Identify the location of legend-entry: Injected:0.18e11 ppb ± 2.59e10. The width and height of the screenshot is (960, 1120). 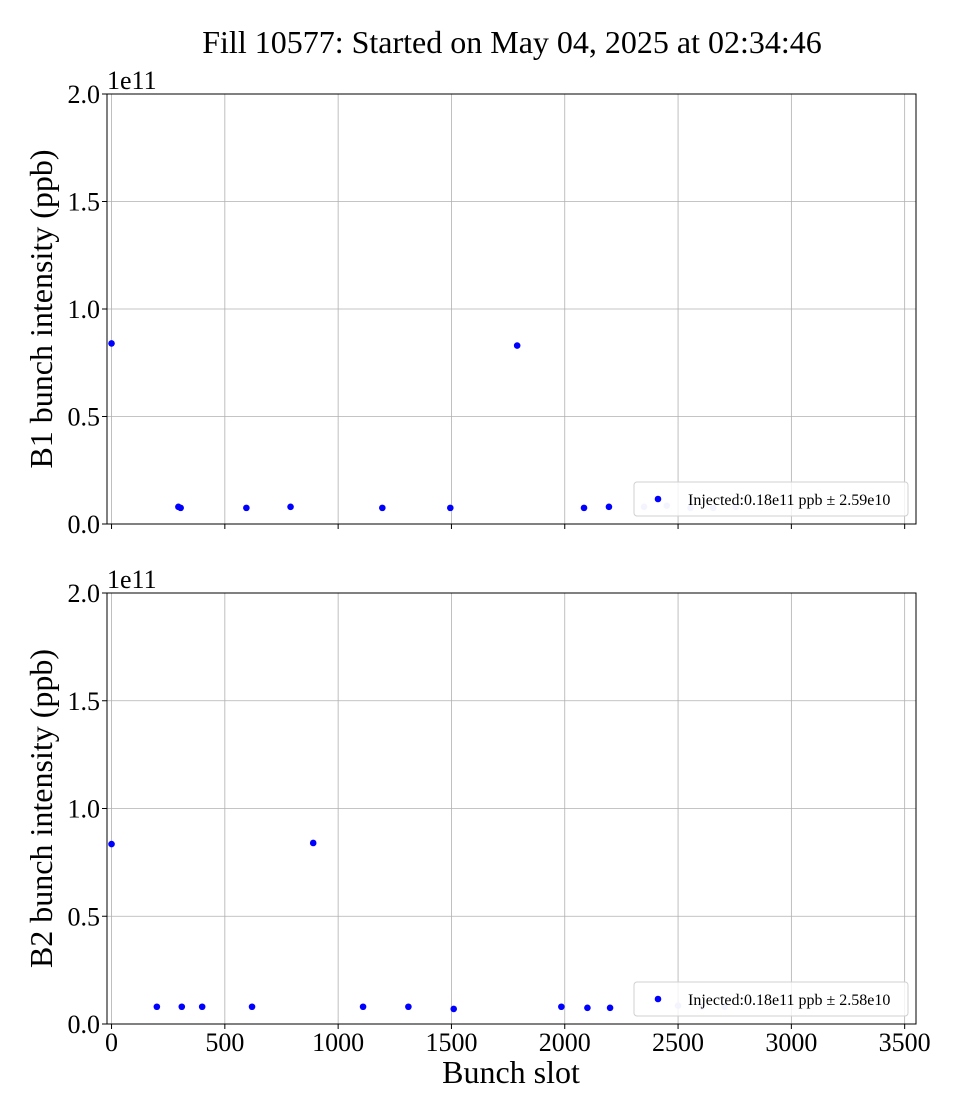
(789, 500).